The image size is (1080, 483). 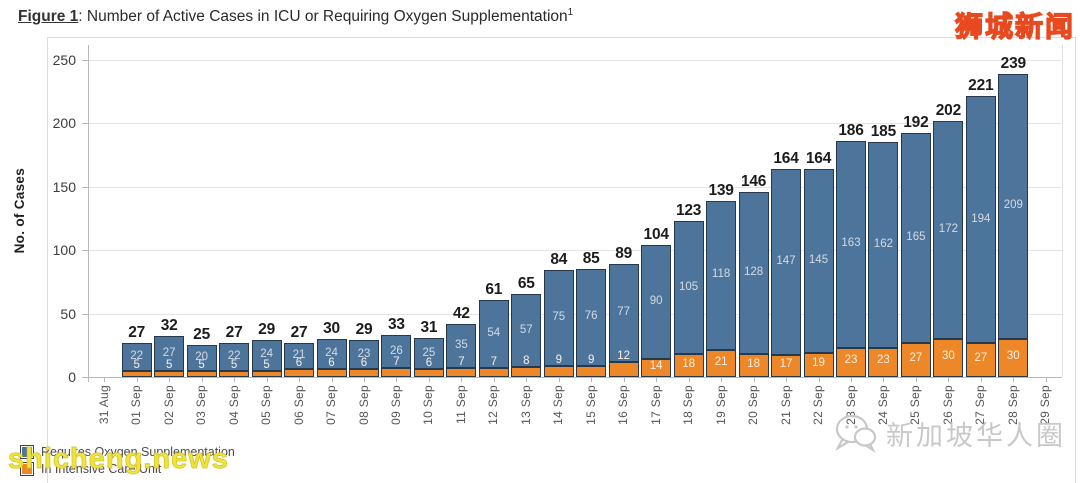 I want to click on icu-value-label: 30, so click(x=1013, y=355).